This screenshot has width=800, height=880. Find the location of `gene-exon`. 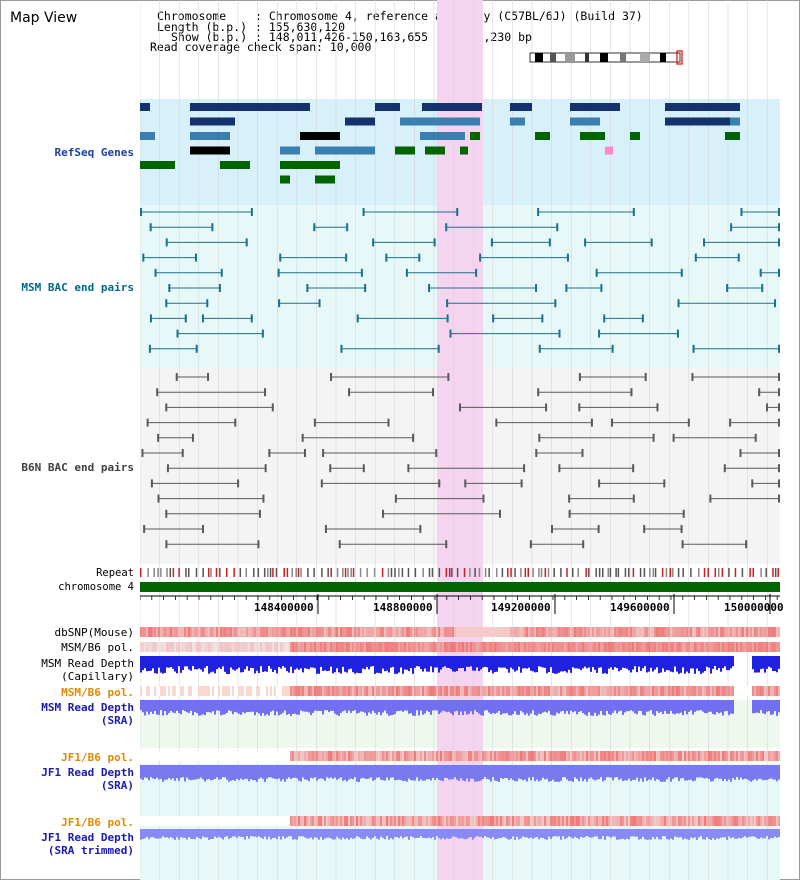

gene-exon is located at coordinates (517, 121).